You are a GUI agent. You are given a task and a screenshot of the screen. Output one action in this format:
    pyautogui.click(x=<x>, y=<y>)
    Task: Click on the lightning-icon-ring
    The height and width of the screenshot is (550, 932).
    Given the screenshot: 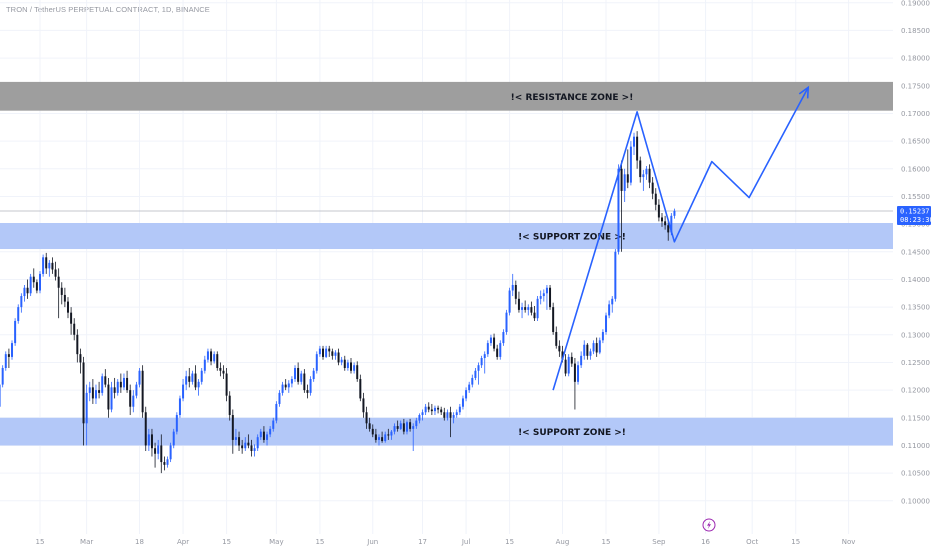 What is the action you would take?
    pyautogui.click(x=709, y=525)
    